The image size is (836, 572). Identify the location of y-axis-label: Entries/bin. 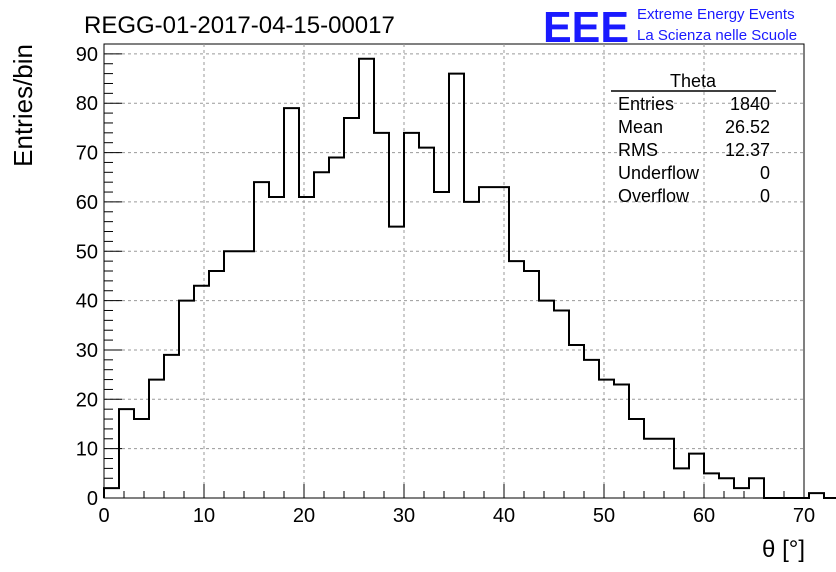
(23, 105).